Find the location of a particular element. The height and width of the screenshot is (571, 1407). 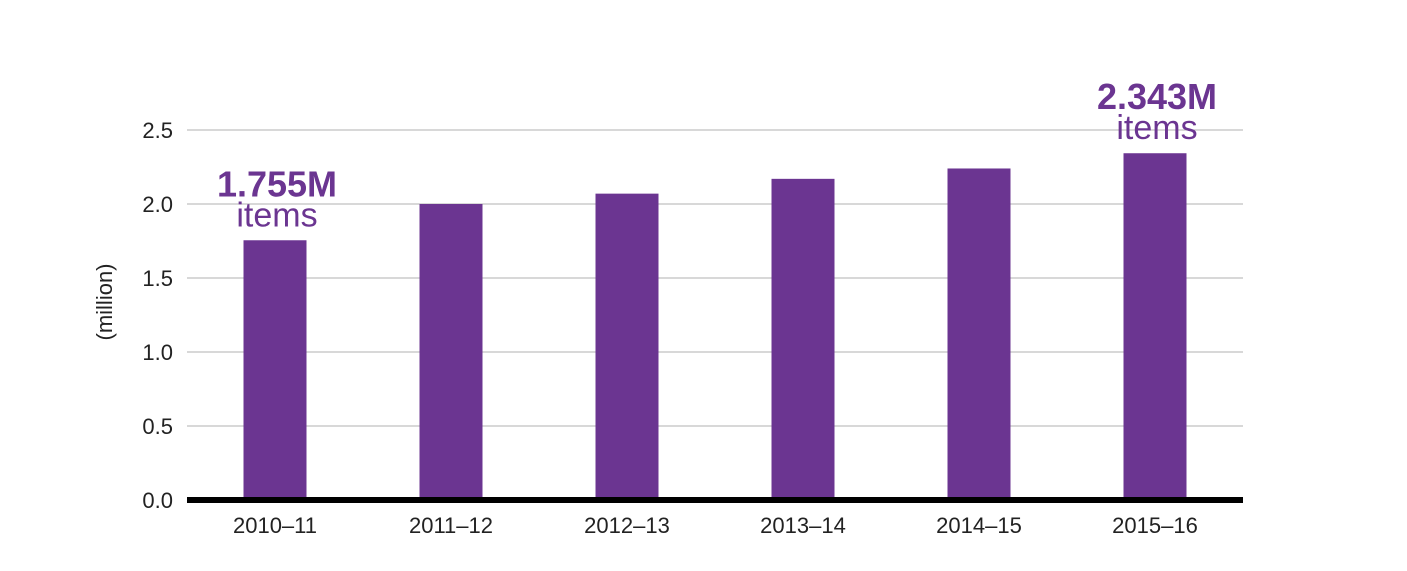

x-tick-label: 2015–16 is located at coordinates (1155, 525).